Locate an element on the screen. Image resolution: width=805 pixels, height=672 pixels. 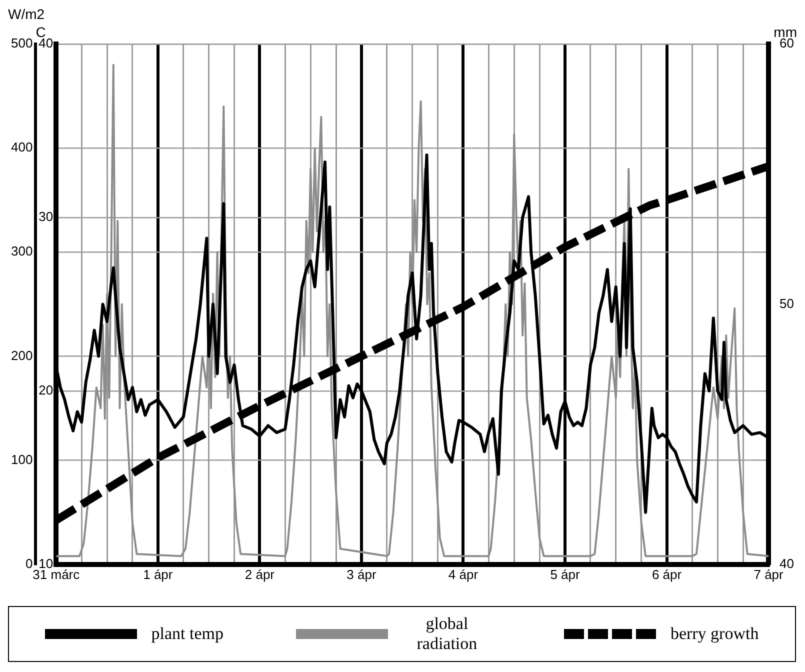
x-tick-label: 6 ápr is located at coordinates (667, 574).